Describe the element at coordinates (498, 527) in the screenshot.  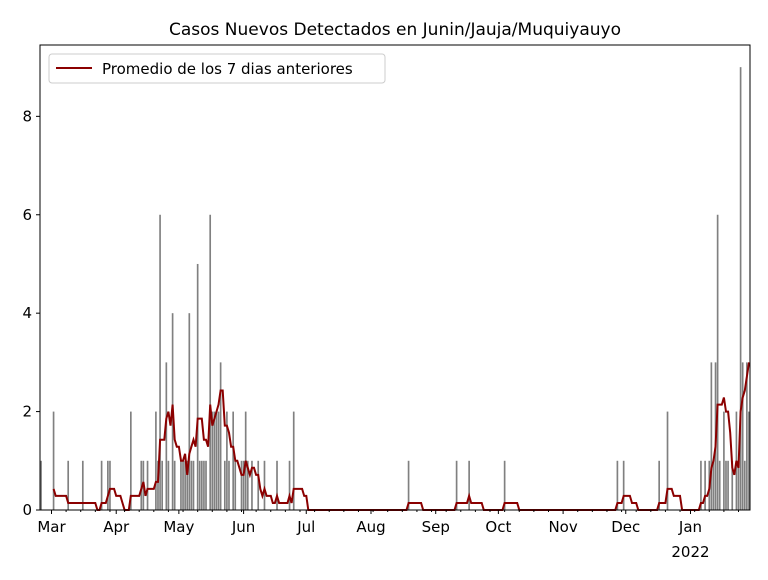
I see `x-tick-label: Oct` at that location.